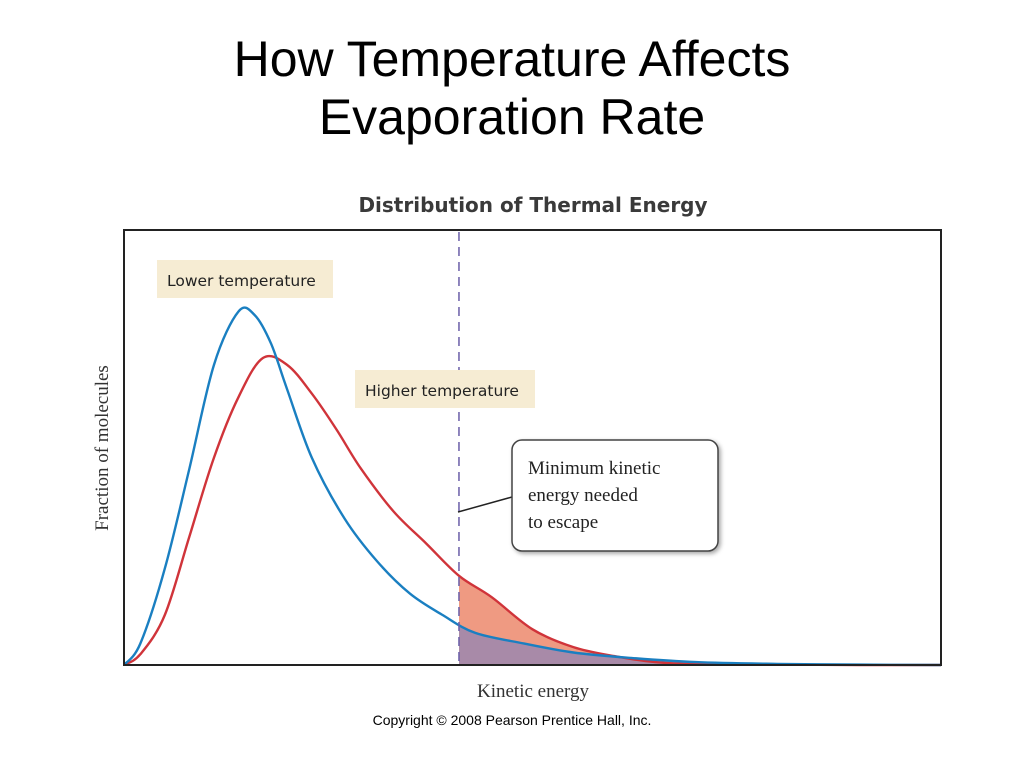  Describe the element at coordinates (533, 691) in the screenshot. I see `x-axis-label: Kinetic energy` at that location.